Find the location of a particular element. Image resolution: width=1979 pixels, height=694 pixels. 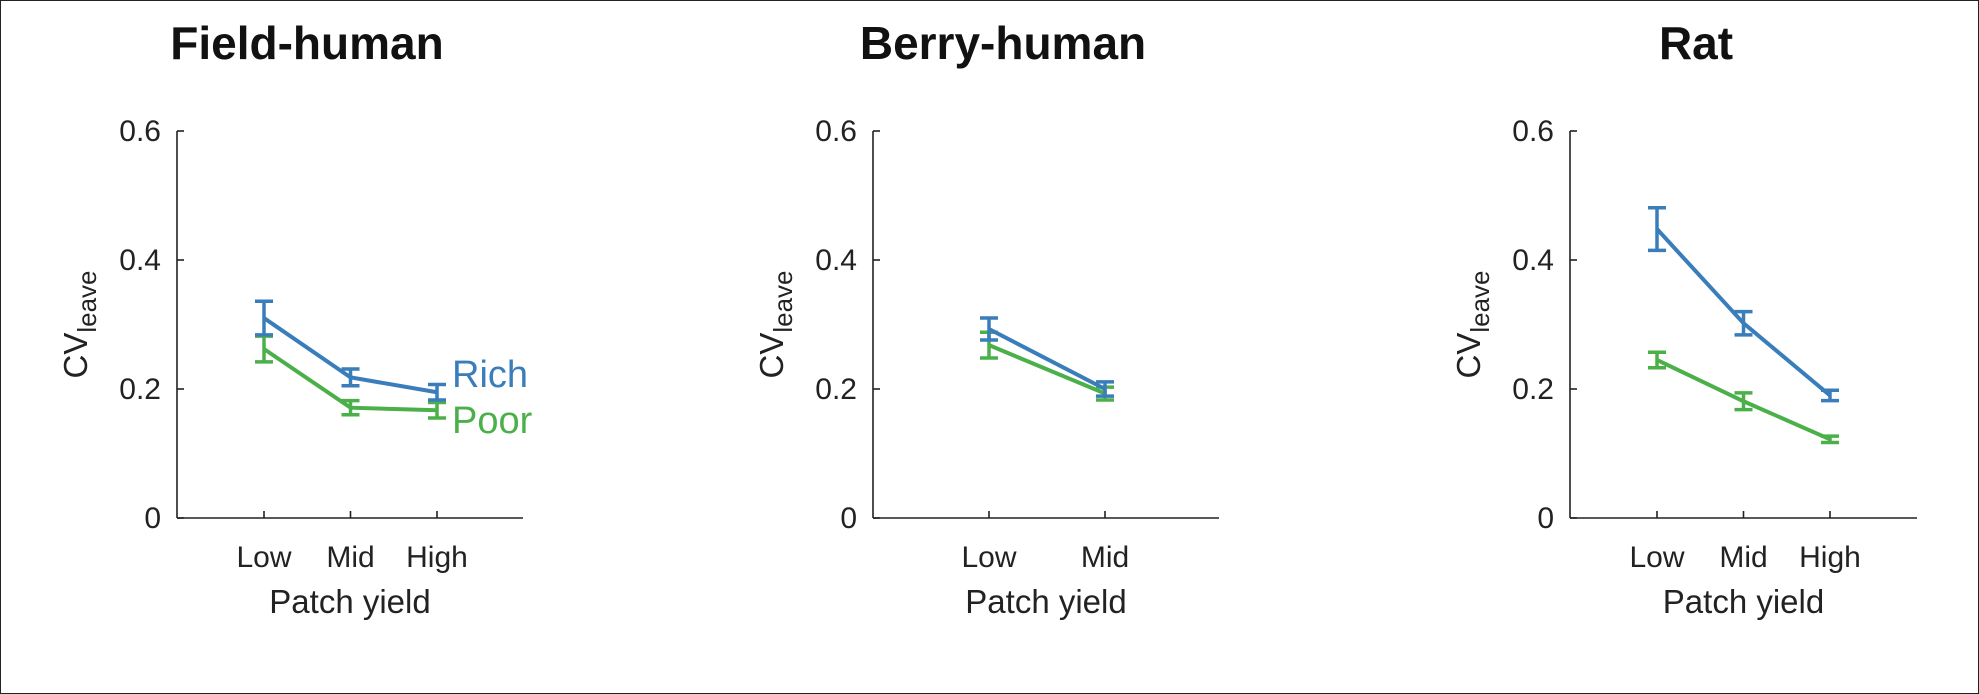

chart-title: Berry-human is located at coordinates (1003, 43).